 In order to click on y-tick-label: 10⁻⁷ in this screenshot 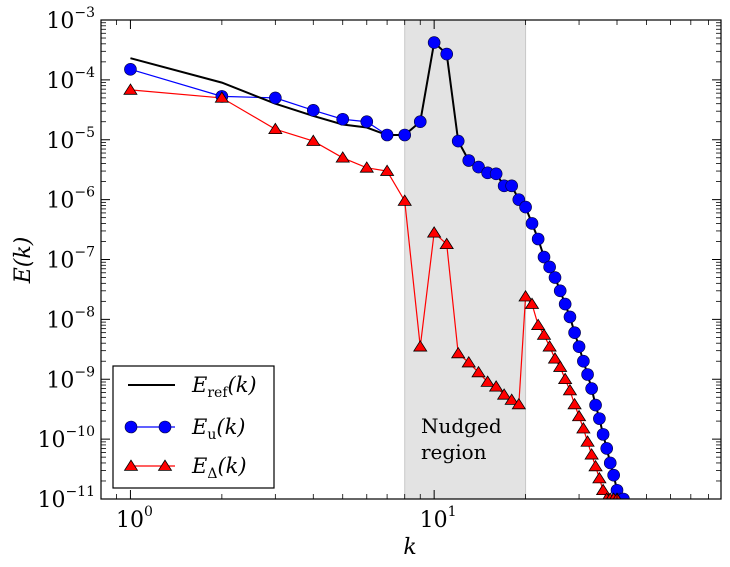, I will do `click(70, 259)`.